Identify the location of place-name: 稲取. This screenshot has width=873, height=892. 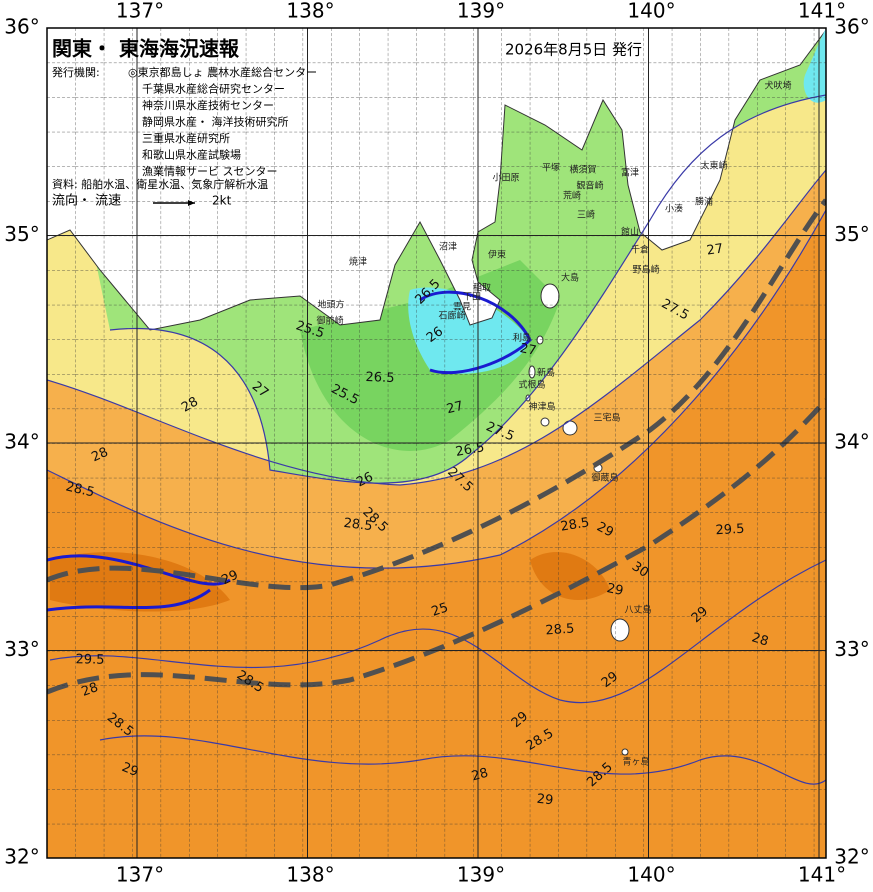
(482, 288).